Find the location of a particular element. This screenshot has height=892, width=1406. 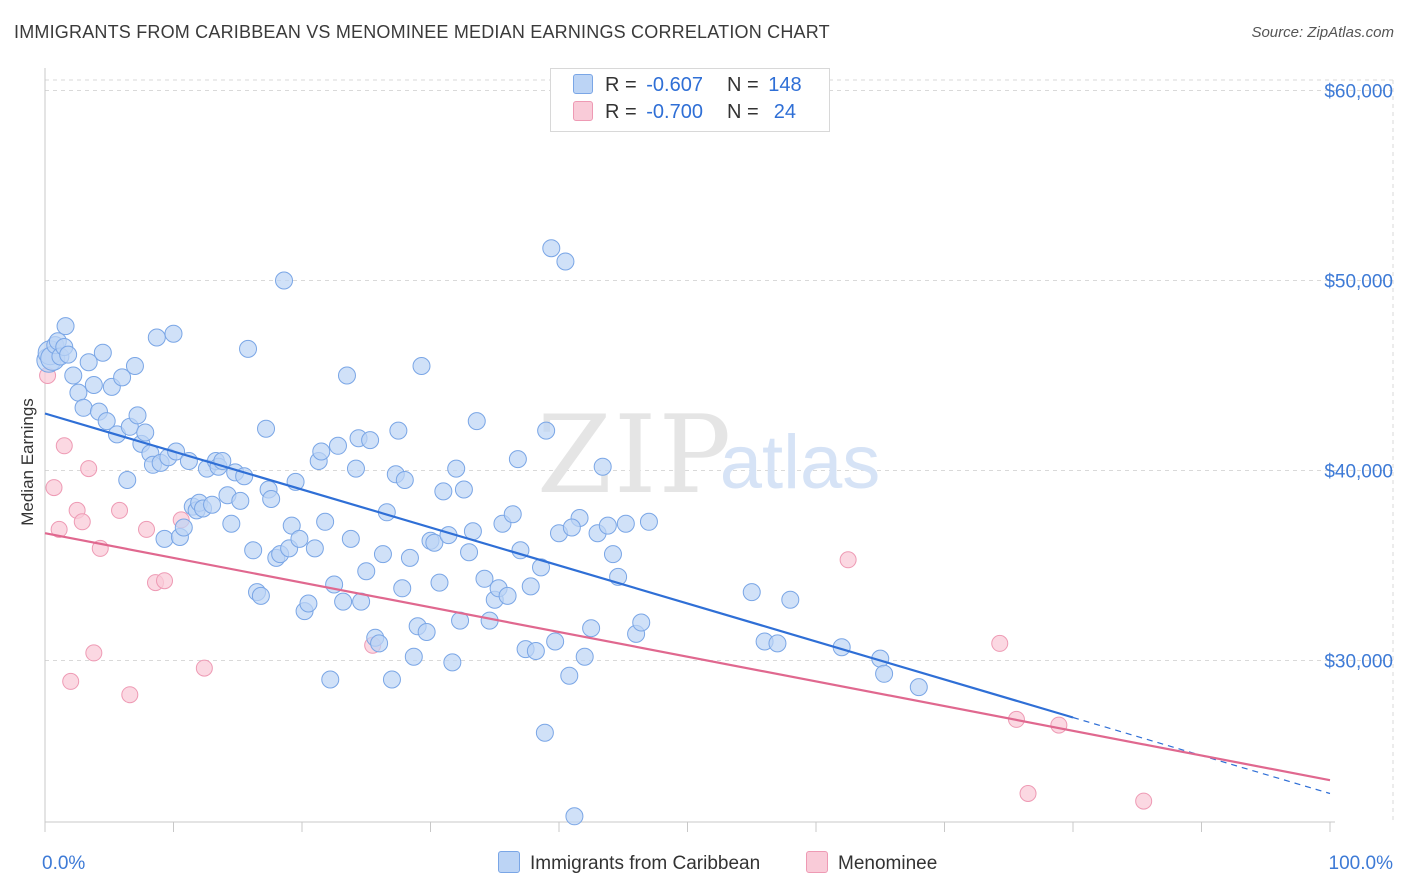

x-tick-label: 100.0% is located at coordinates (1361, 863).